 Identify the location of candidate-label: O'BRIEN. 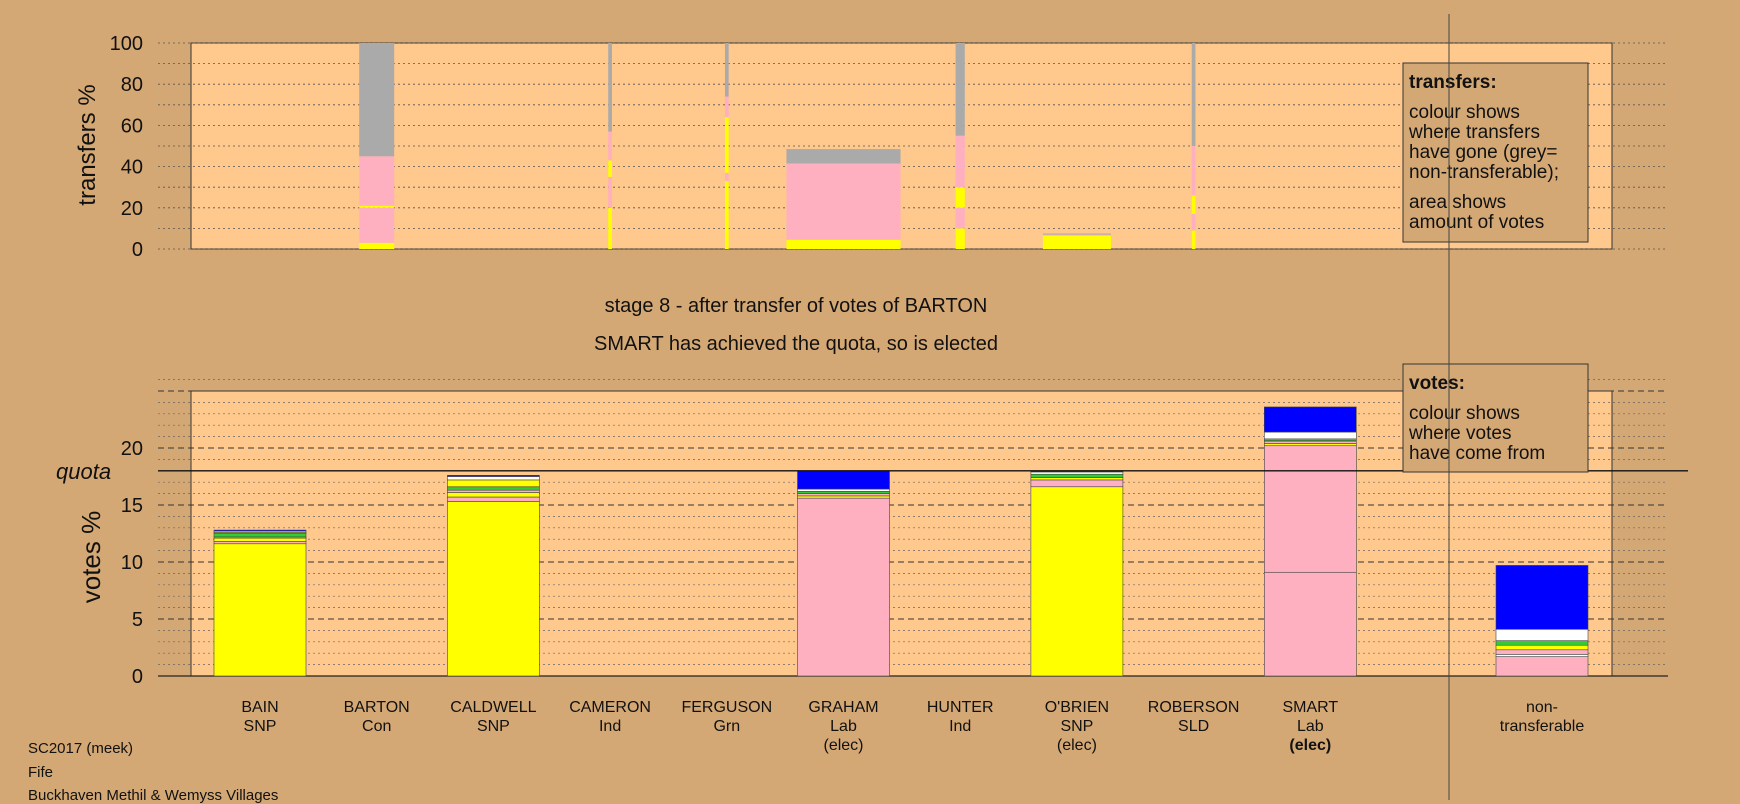
(1077, 707).